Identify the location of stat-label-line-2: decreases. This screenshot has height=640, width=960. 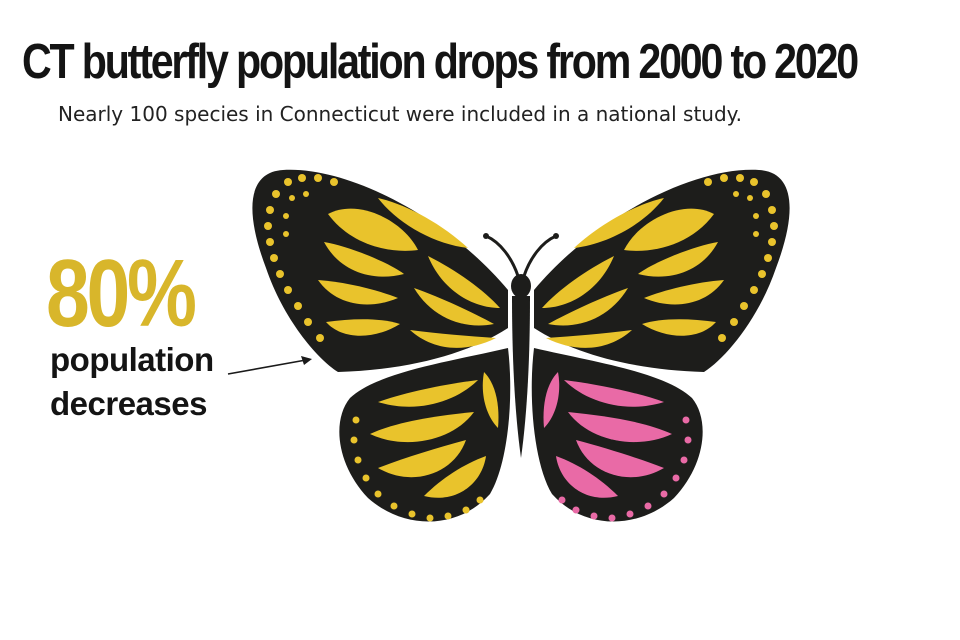
(128, 403).